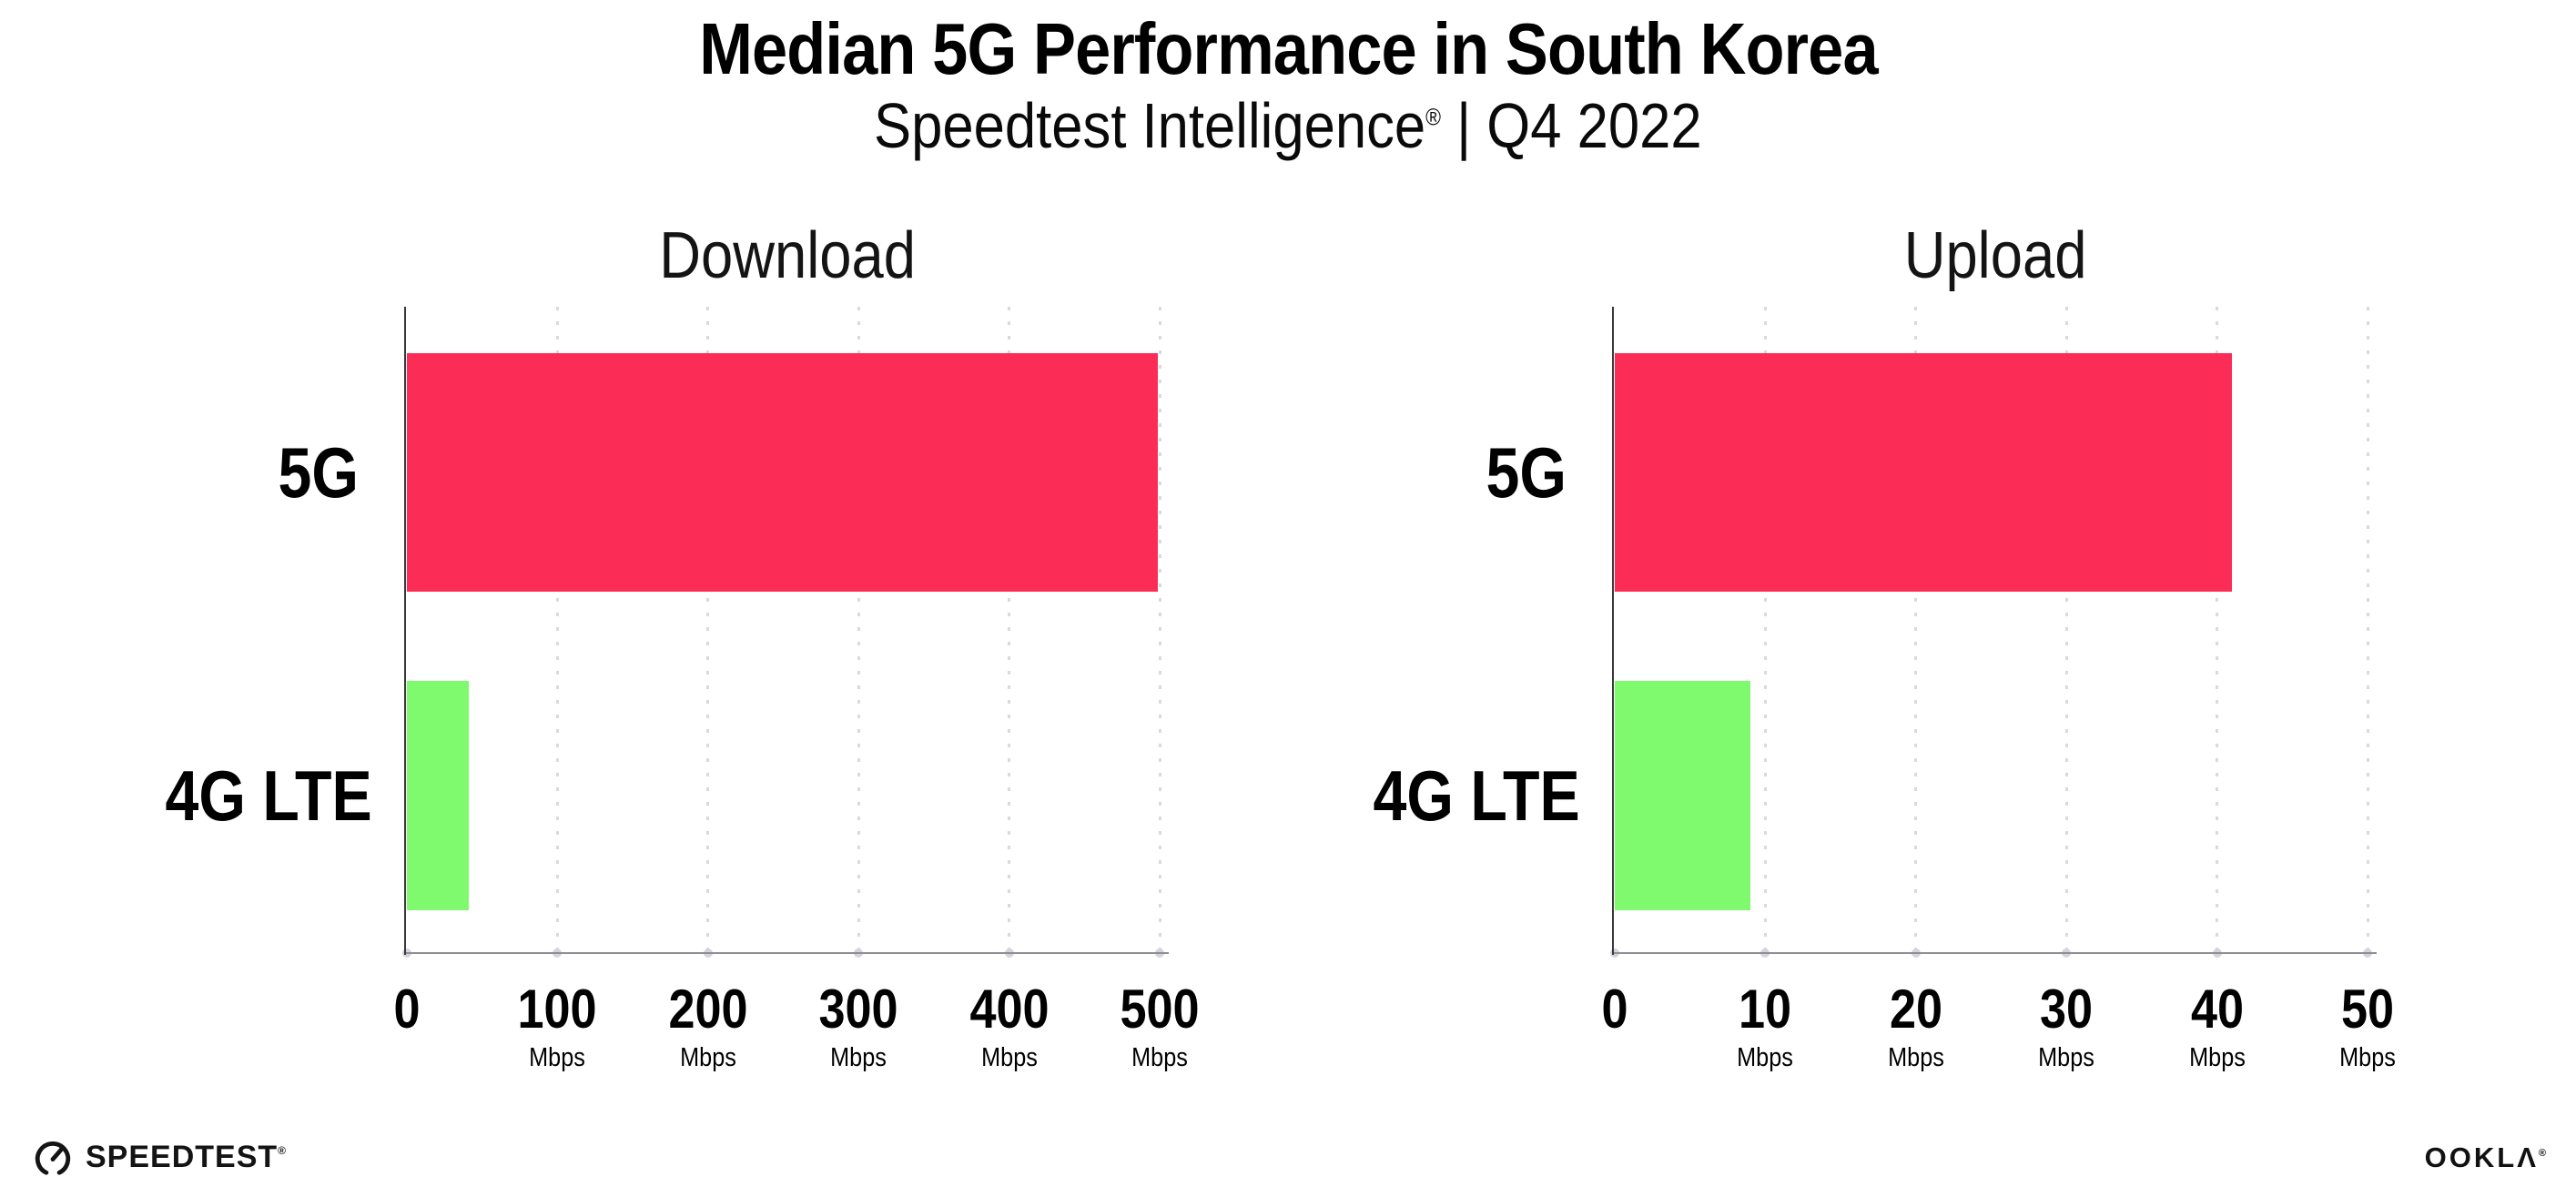  What do you see at coordinates (557, 1057) in the screenshot?
I see `x-tick-unit-100: Mbps` at bounding box center [557, 1057].